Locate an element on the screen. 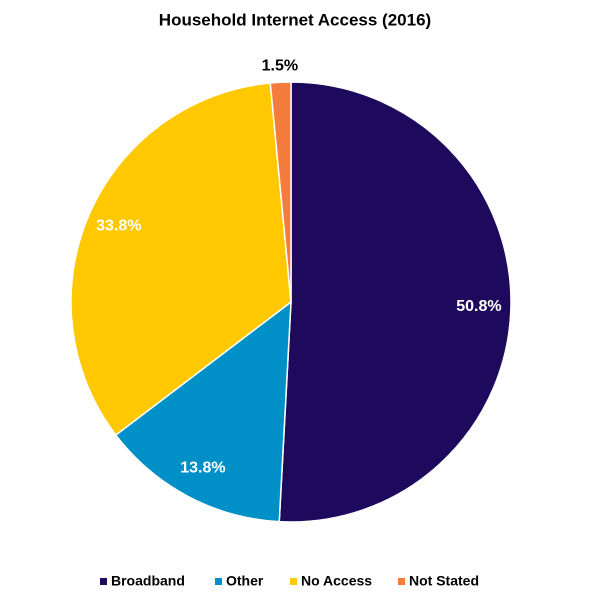  legend-label: Not Stated is located at coordinates (444, 581).